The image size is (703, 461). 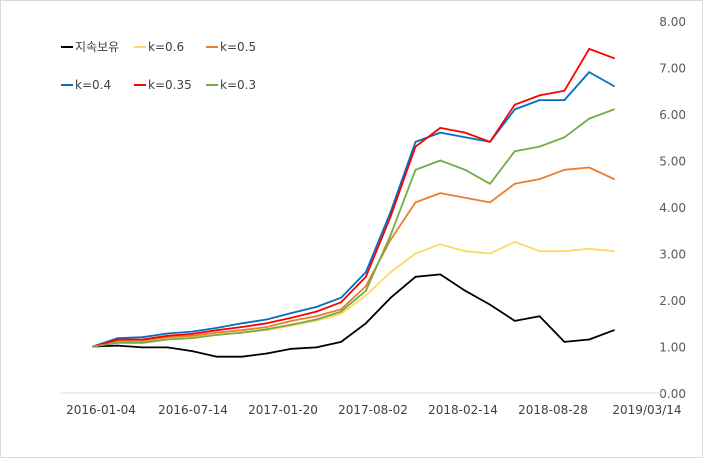 What do you see at coordinates (672, 162) in the screenshot?
I see `y-tick-label: 5.00` at bounding box center [672, 162].